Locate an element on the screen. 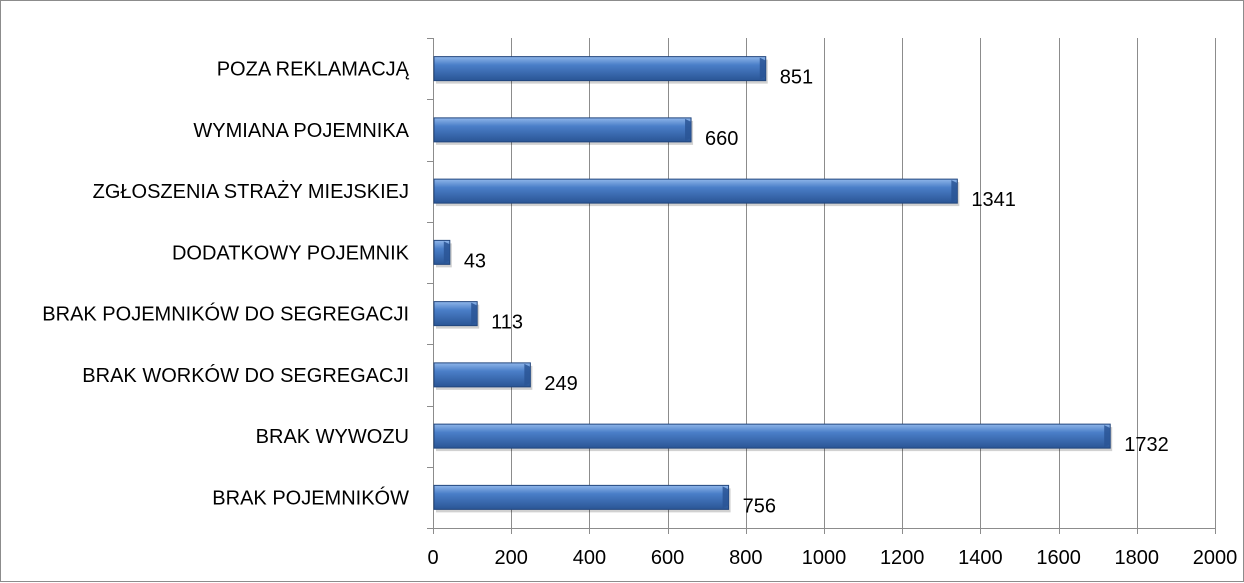 The width and height of the screenshot is (1244, 583). data-label: 1732 is located at coordinates (1146, 445).